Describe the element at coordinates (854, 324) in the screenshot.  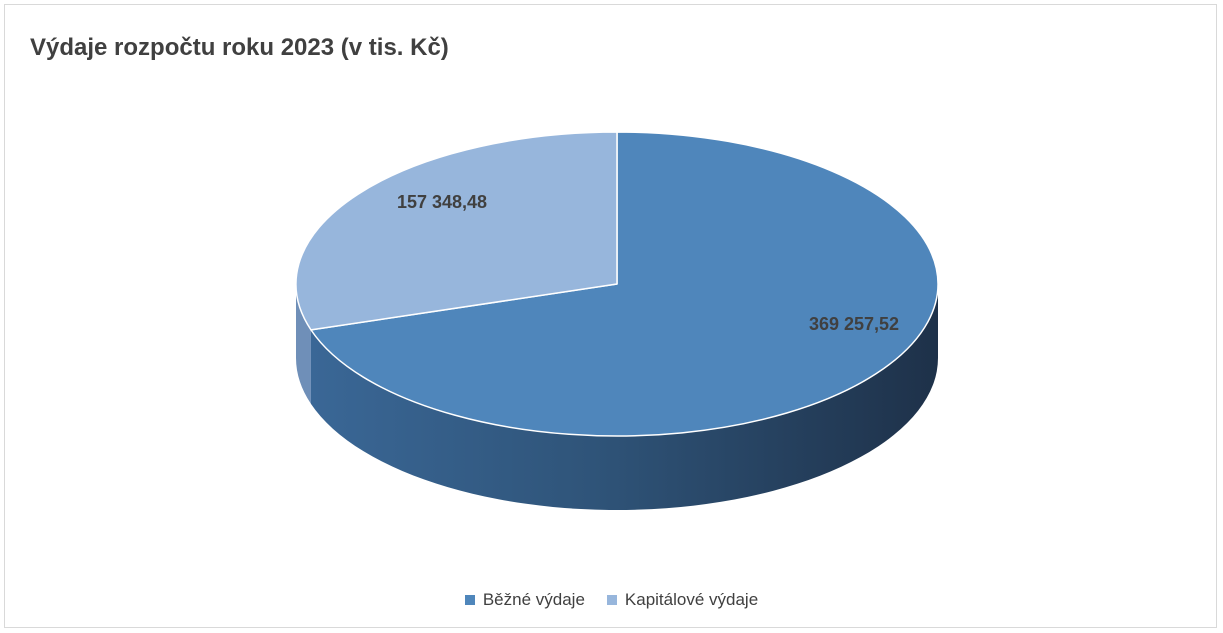
I see `data-label-bezne: 369 257,52` at that location.